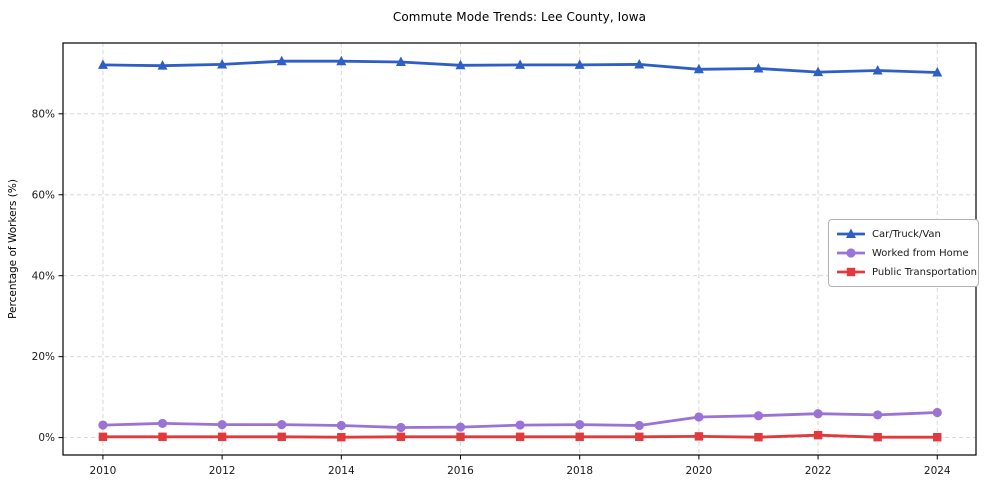 The width and height of the screenshot is (990, 490). What do you see at coordinates (103, 471) in the screenshot?
I see `x-tick-label: 2010` at bounding box center [103, 471].